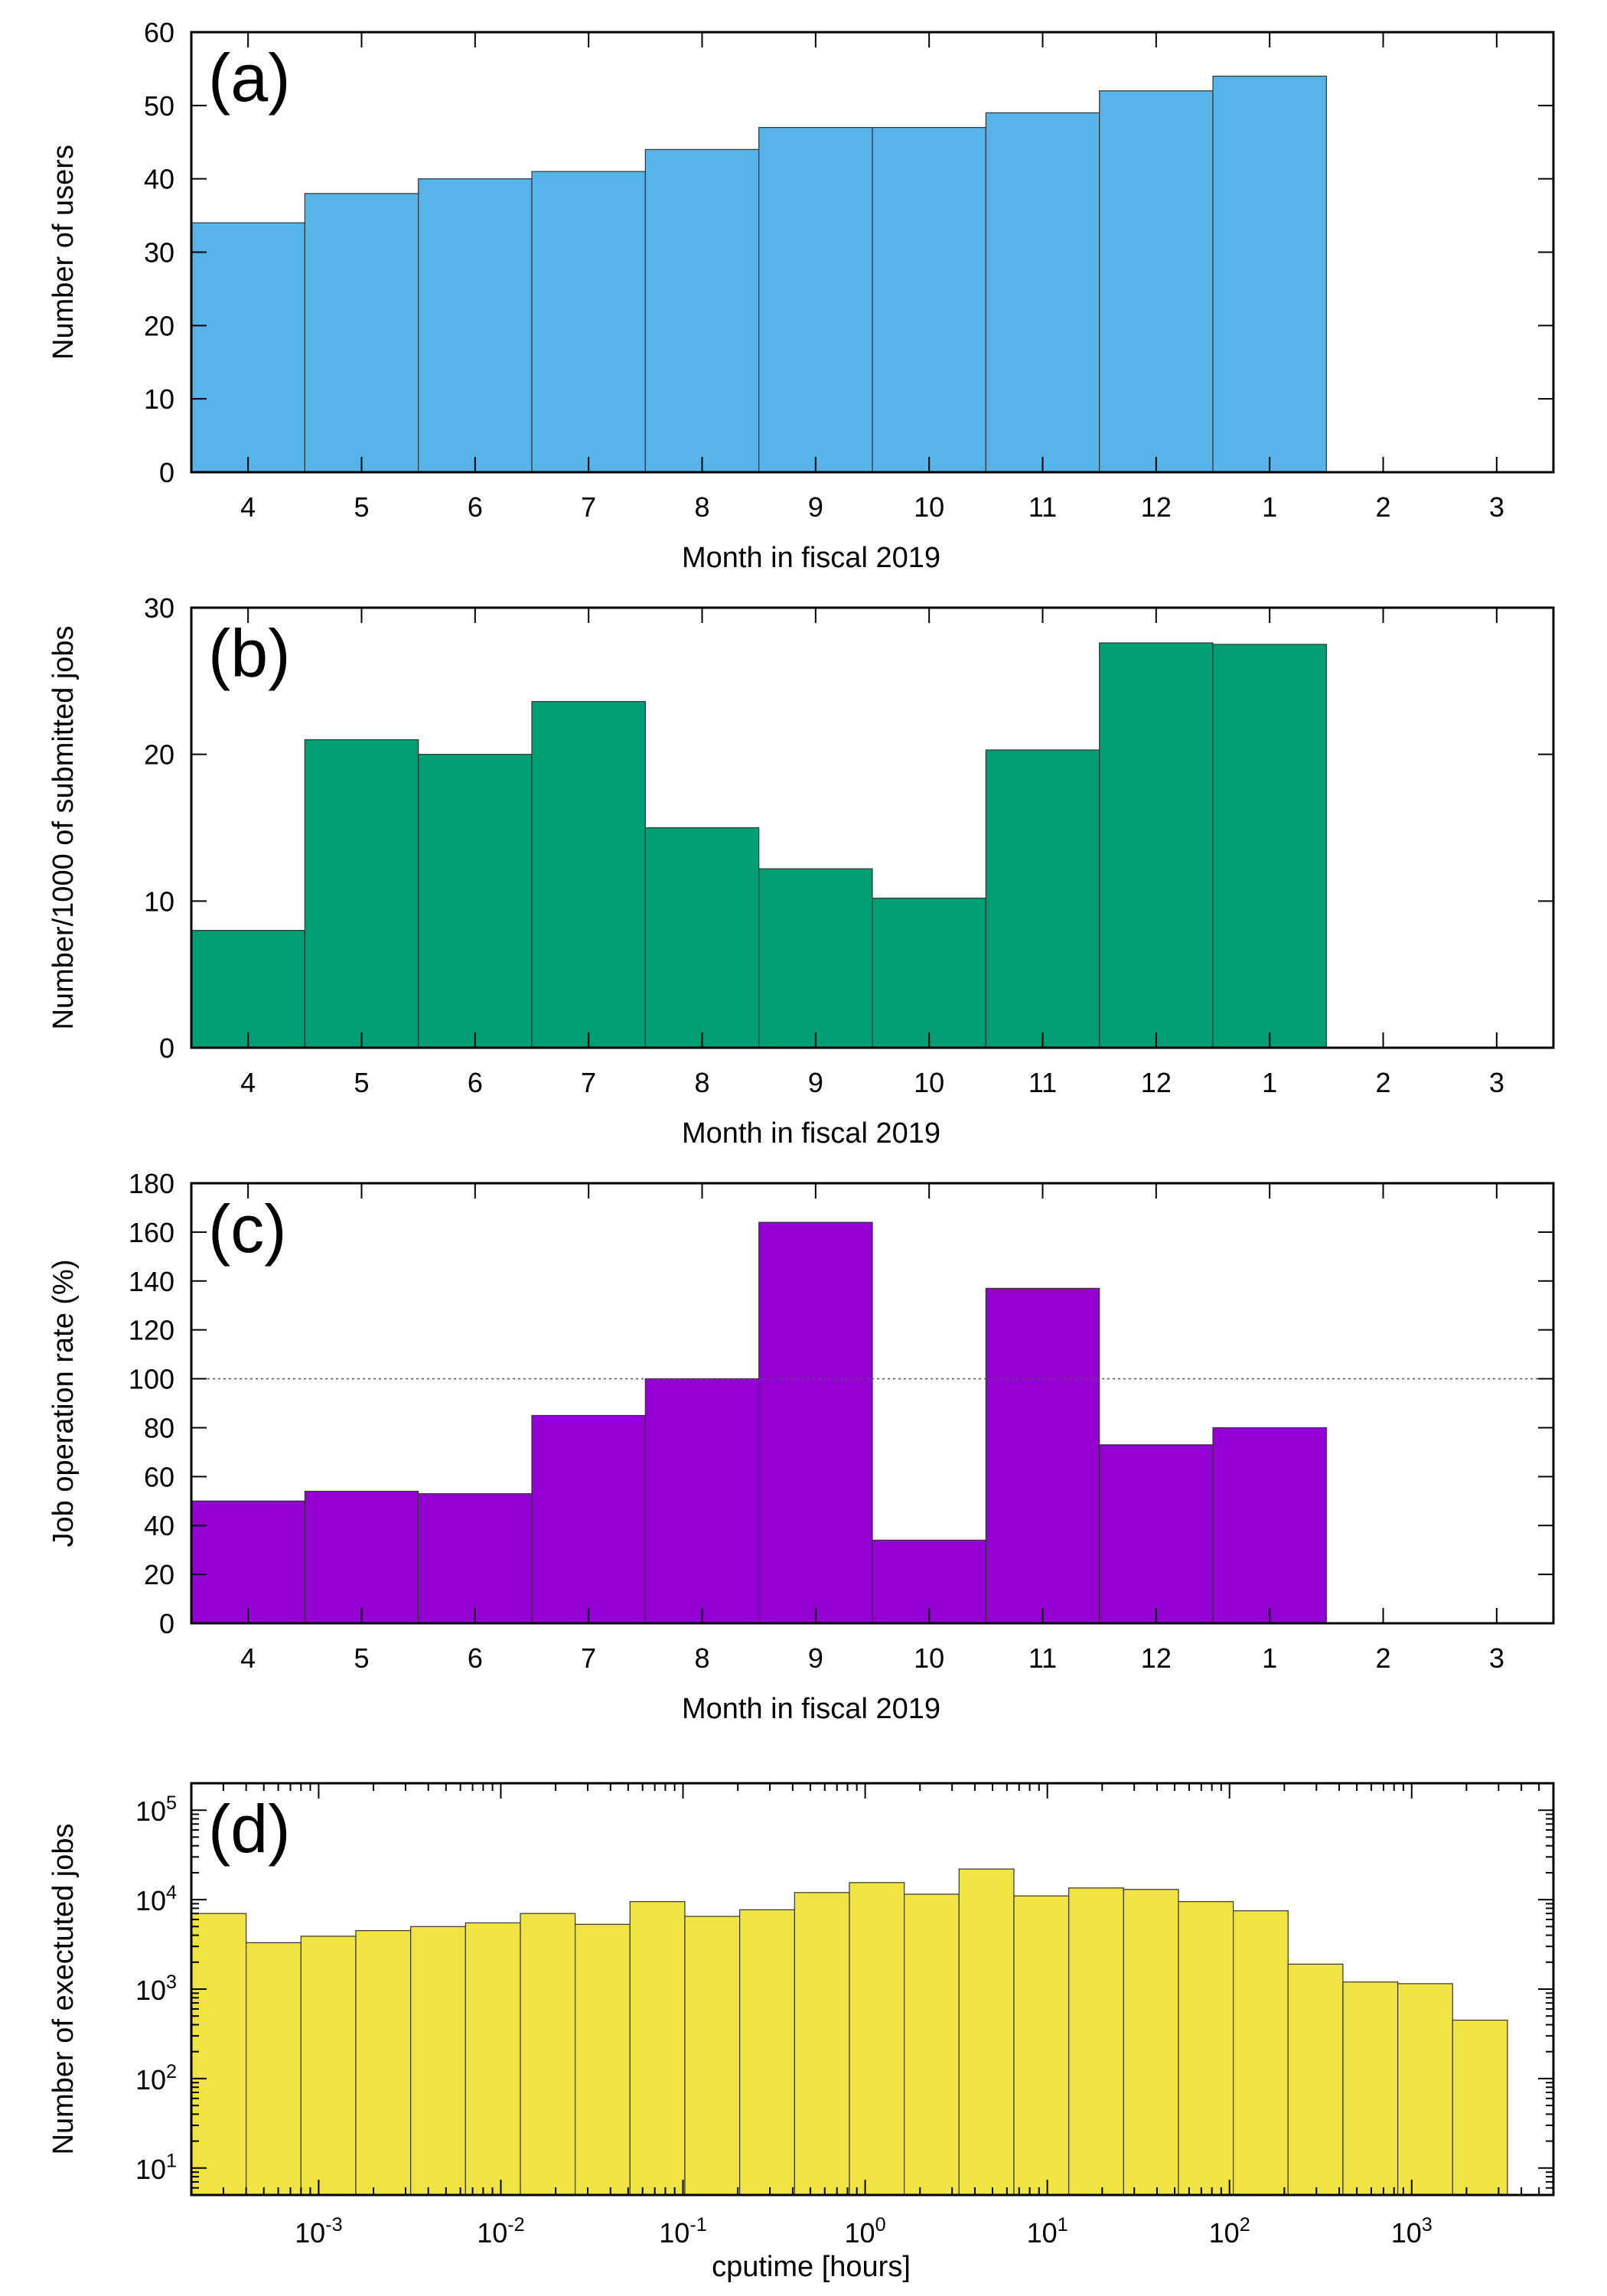  I want to click on x-tick-label: 2, so click(1382, 1082).